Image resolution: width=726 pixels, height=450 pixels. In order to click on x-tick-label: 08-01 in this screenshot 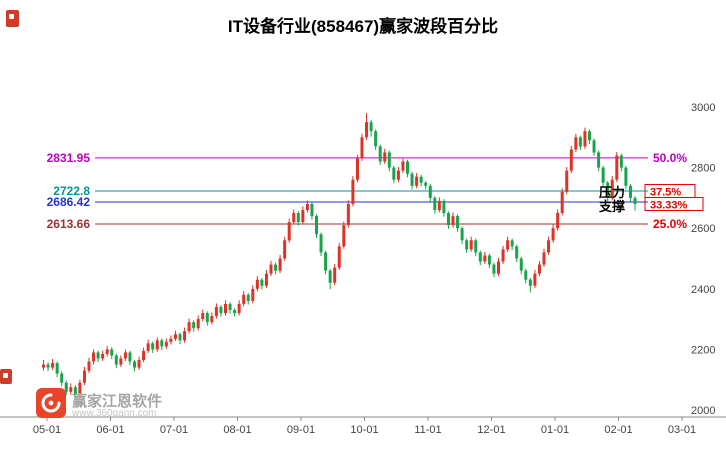, I will do `click(237, 430)`.